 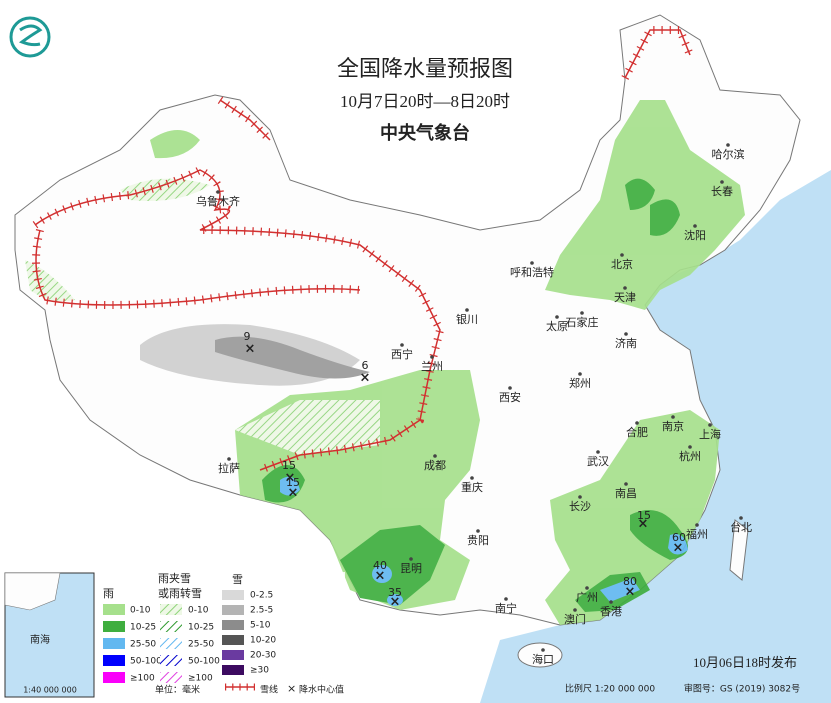 What do you see at coordinates (722, 191) in the screenshot?
I see `city-label: 长春` at bounding box center [722, 191].